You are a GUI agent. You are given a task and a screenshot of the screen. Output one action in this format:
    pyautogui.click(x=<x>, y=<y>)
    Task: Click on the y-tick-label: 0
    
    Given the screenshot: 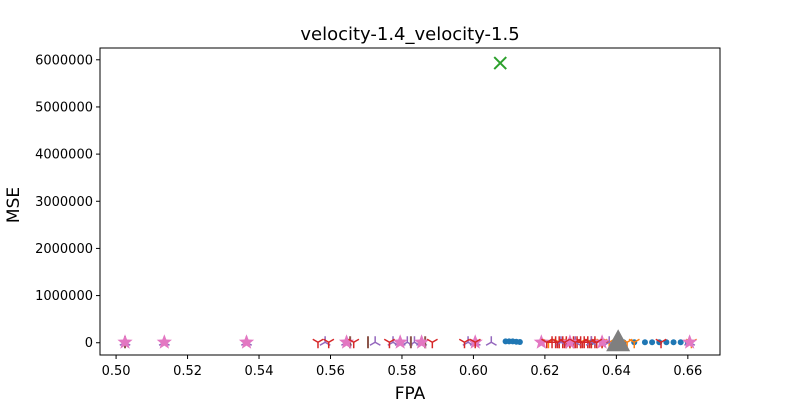 What is the action you would take?
    pyautogui.click(x=89, y=343)
    